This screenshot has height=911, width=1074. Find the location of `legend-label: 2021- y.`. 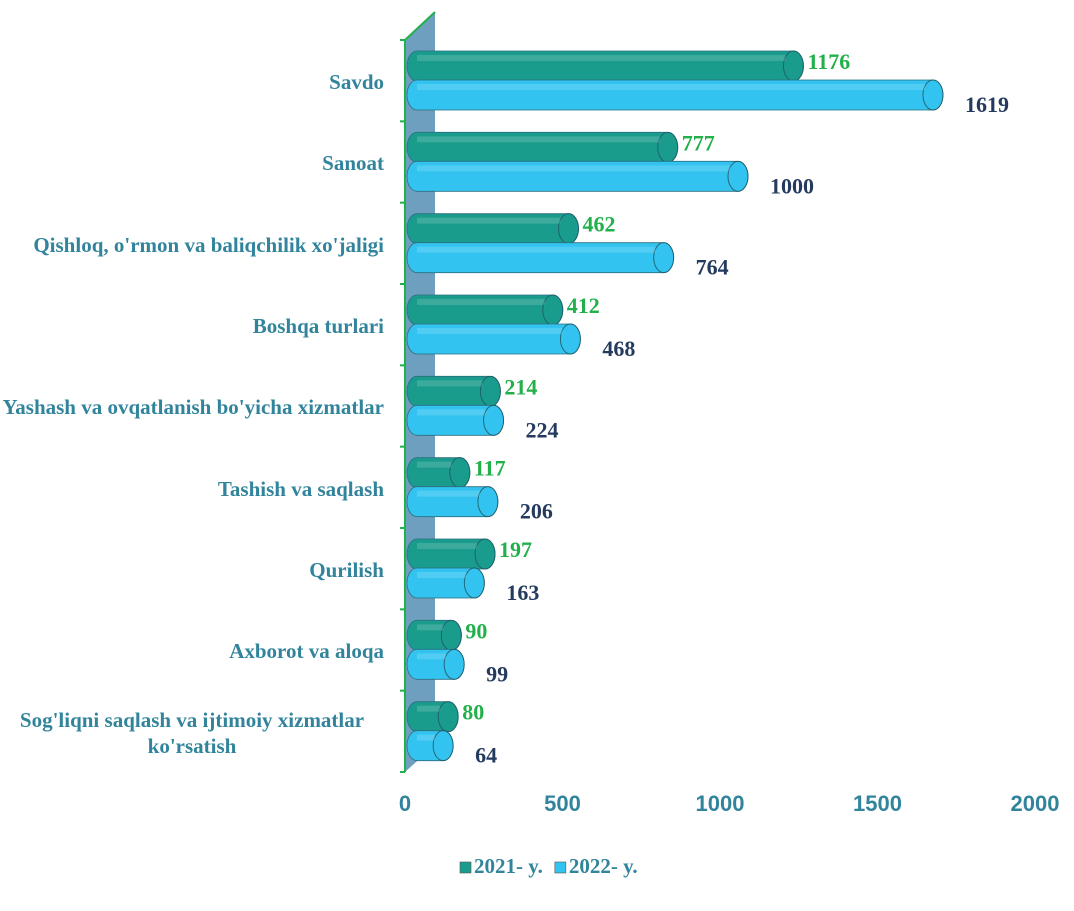

legend-label: 2021- y. is located at coordinates (508, 866).